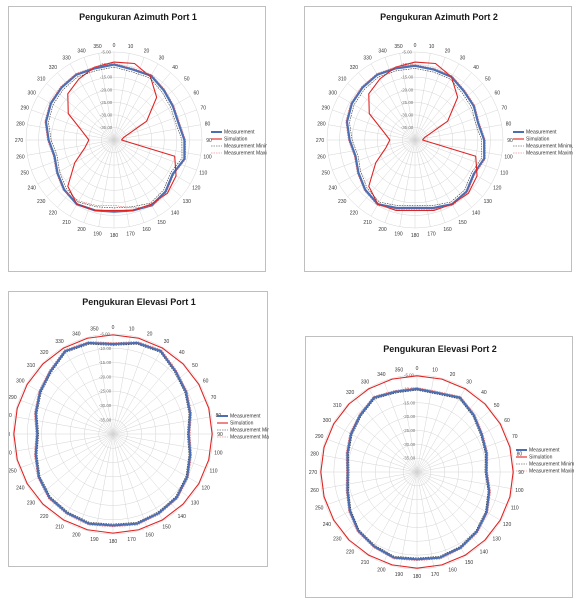 Image resolution: width=580 pixels, height=601 pixels. I want to click on series-measurement-minimum, so click(113, 434).